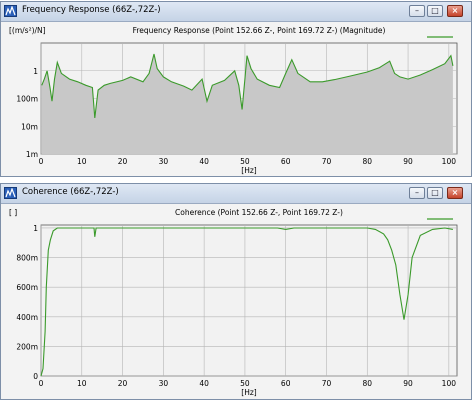 This screenshot has width=474, height=402. Describe the element at coordinates (27, 30) in the screenshot. I see `y-axis-label: [(m/s²)/N]` at that location.